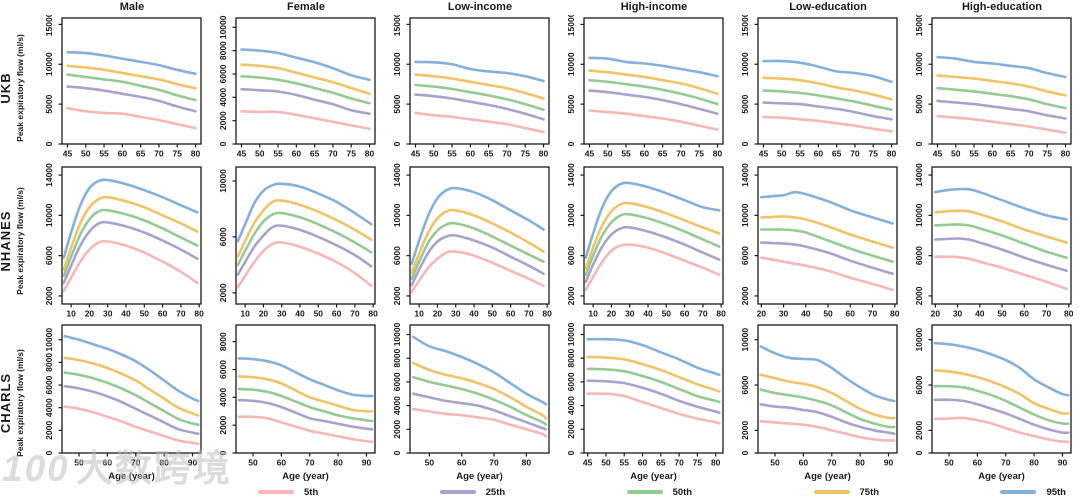 The width and height of the screenshot is (1080, 500). I want to click on svg-text: 4000, so click(49, 407).